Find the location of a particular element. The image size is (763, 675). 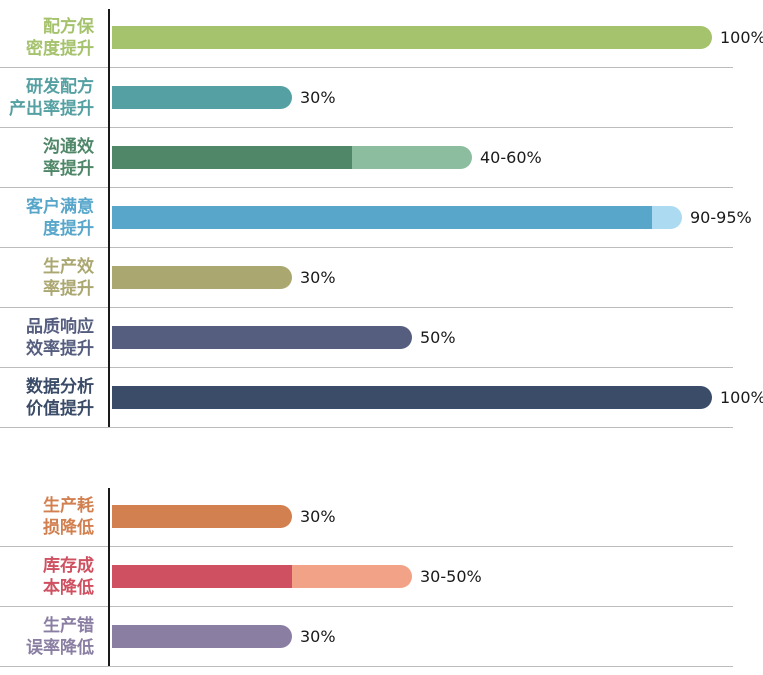

bar-area: 40-60% is located at coordinates (422, 157).